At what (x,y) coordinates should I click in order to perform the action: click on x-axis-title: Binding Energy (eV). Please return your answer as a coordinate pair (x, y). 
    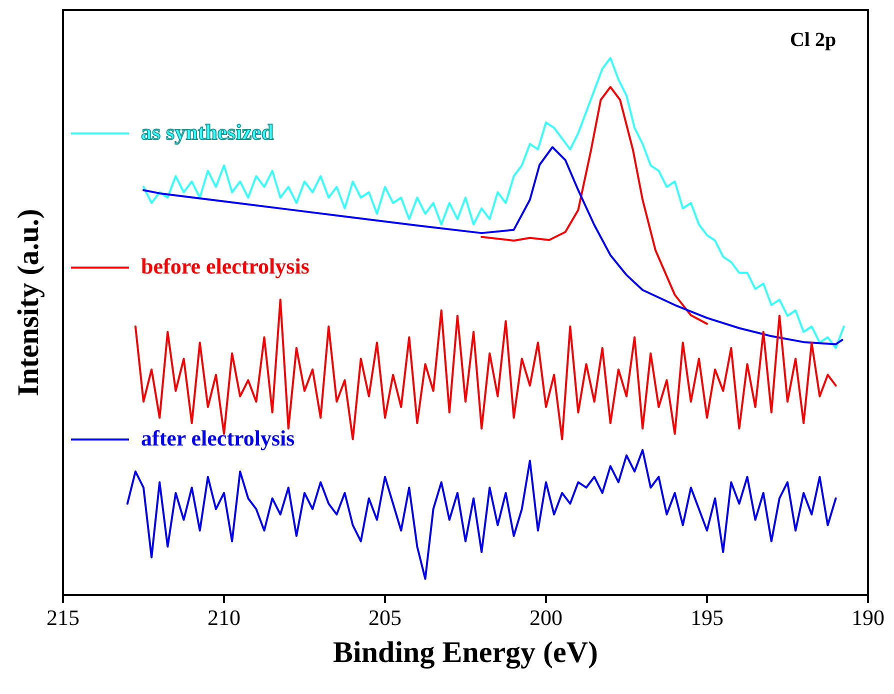
    Looking at the image, I should click on (465, 652).